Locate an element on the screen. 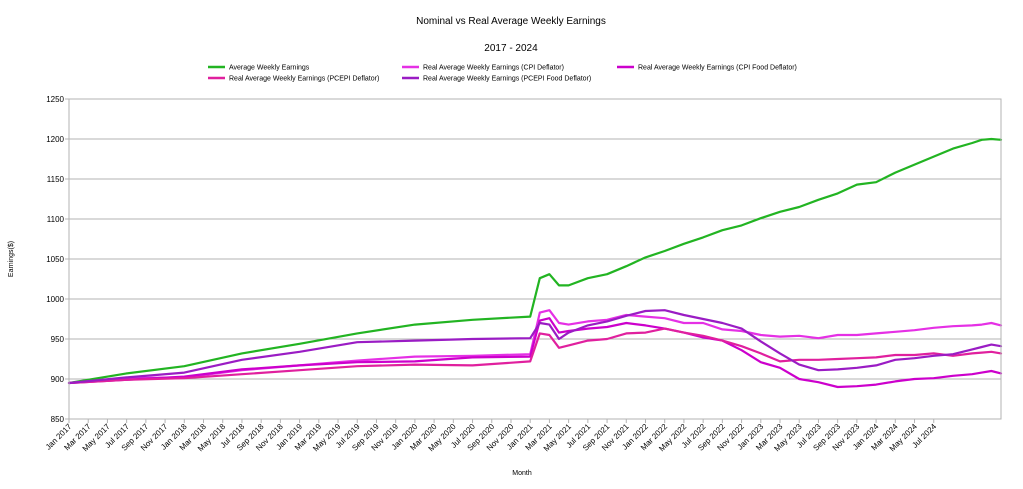 The image size is (1023, 489). y-axis-title: Earnings($) is located at coordinates (11, 259).